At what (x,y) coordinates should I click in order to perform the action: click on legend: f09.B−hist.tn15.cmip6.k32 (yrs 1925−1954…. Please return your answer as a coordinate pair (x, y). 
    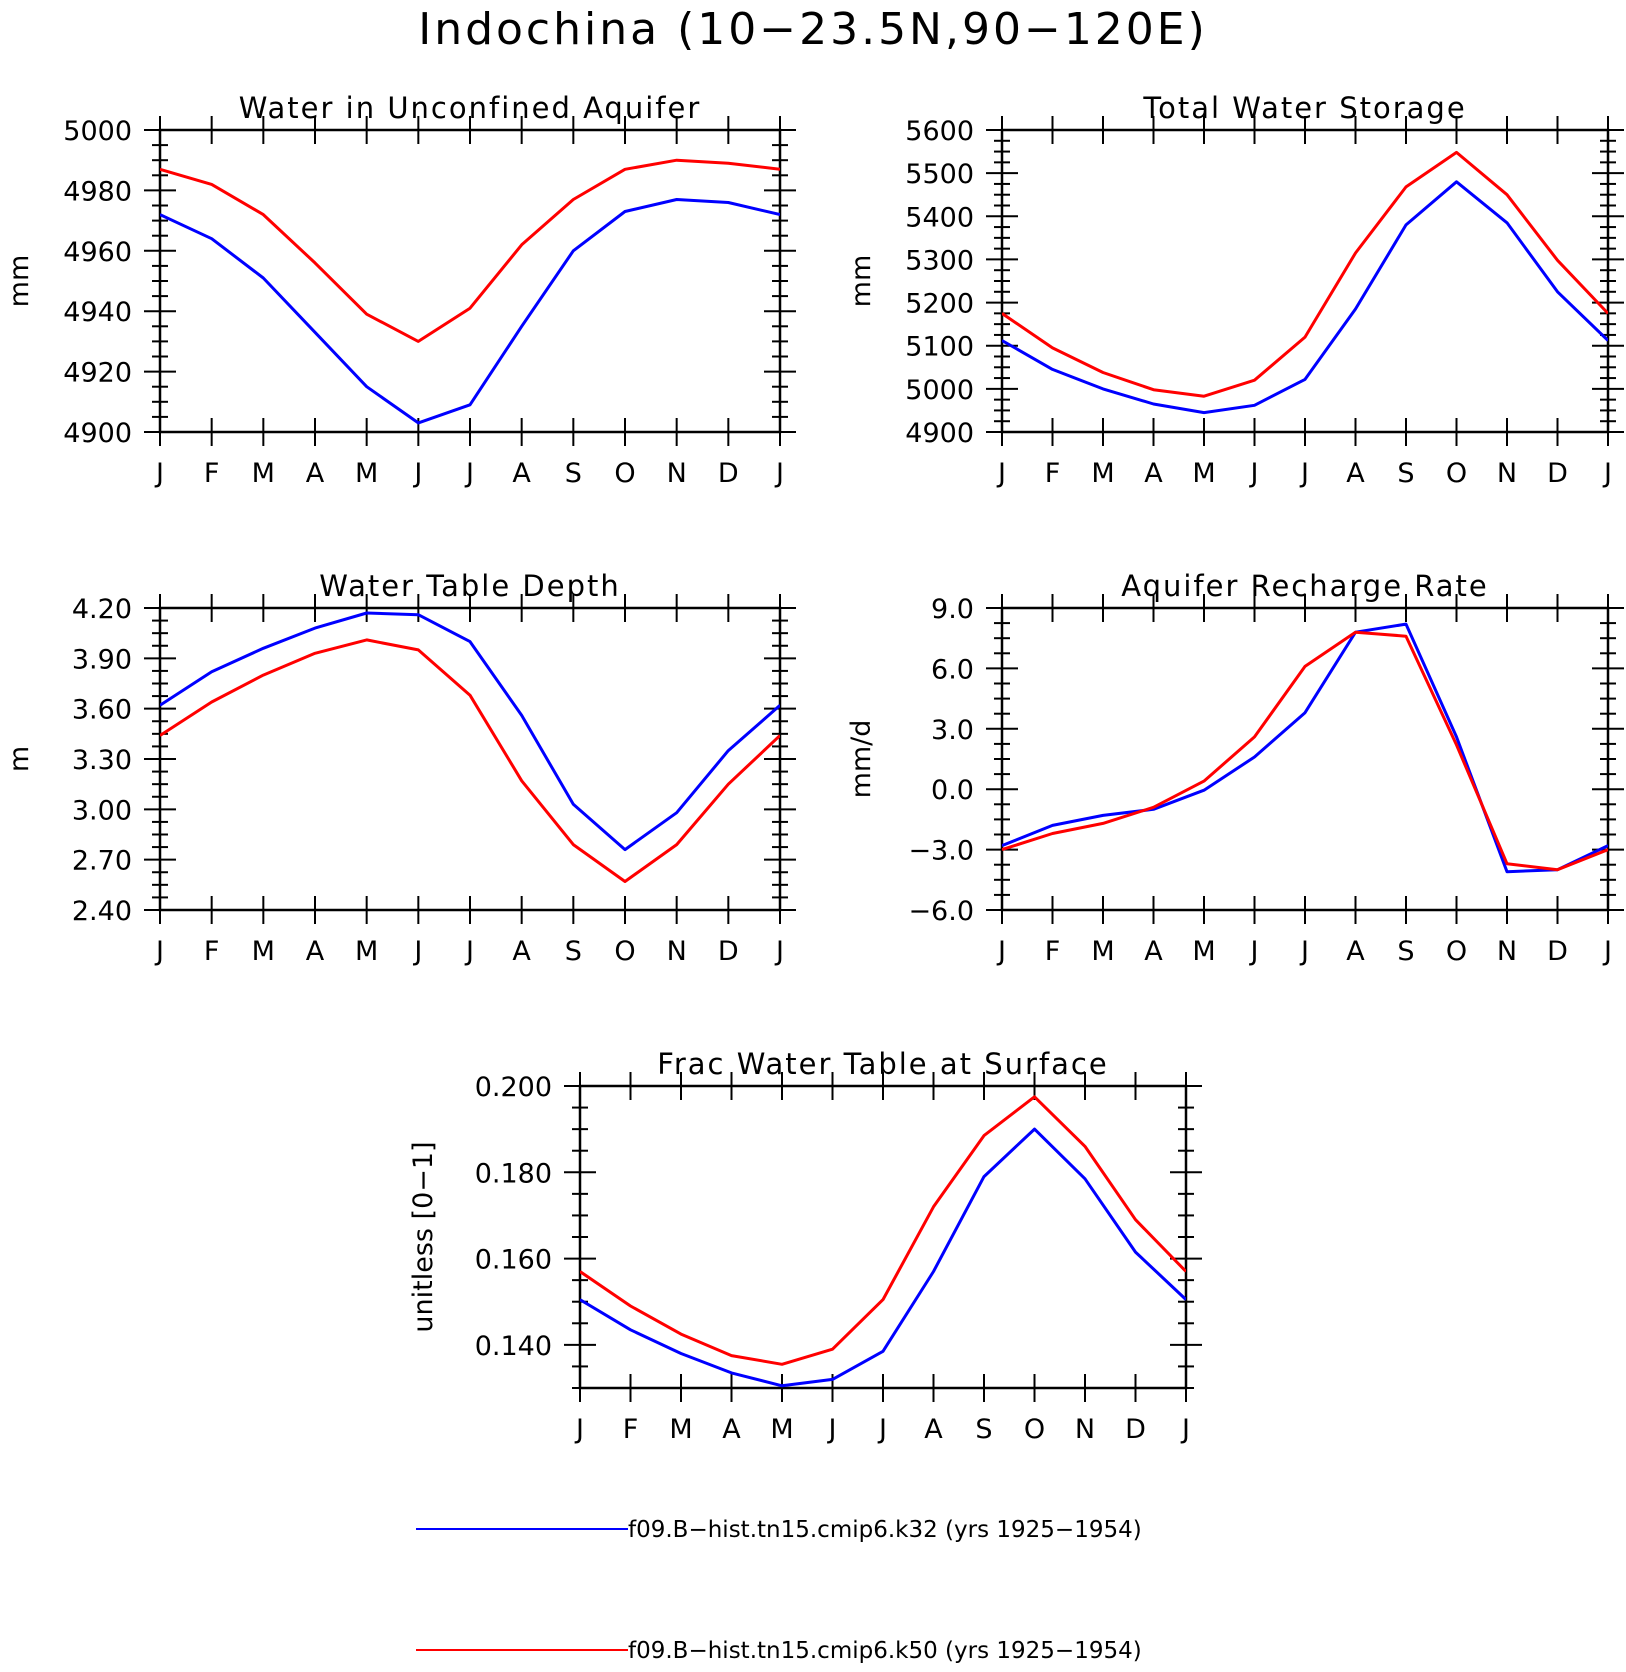
    Looking at the image, I should click on (779, 1590).